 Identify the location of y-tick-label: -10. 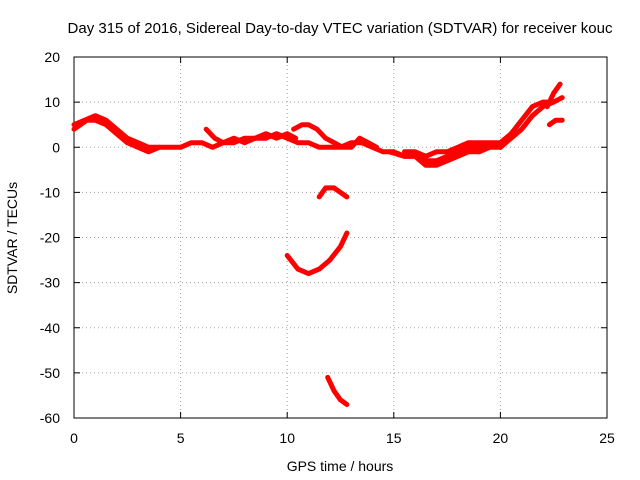
(50, 192).